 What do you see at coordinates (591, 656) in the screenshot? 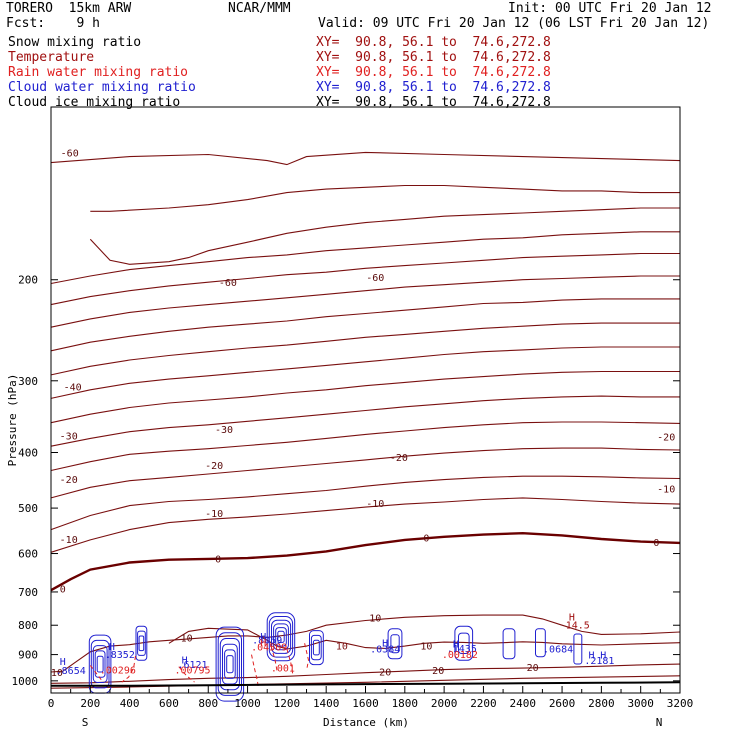
I see `annotation-21: H` at bounding box center [591, 656].